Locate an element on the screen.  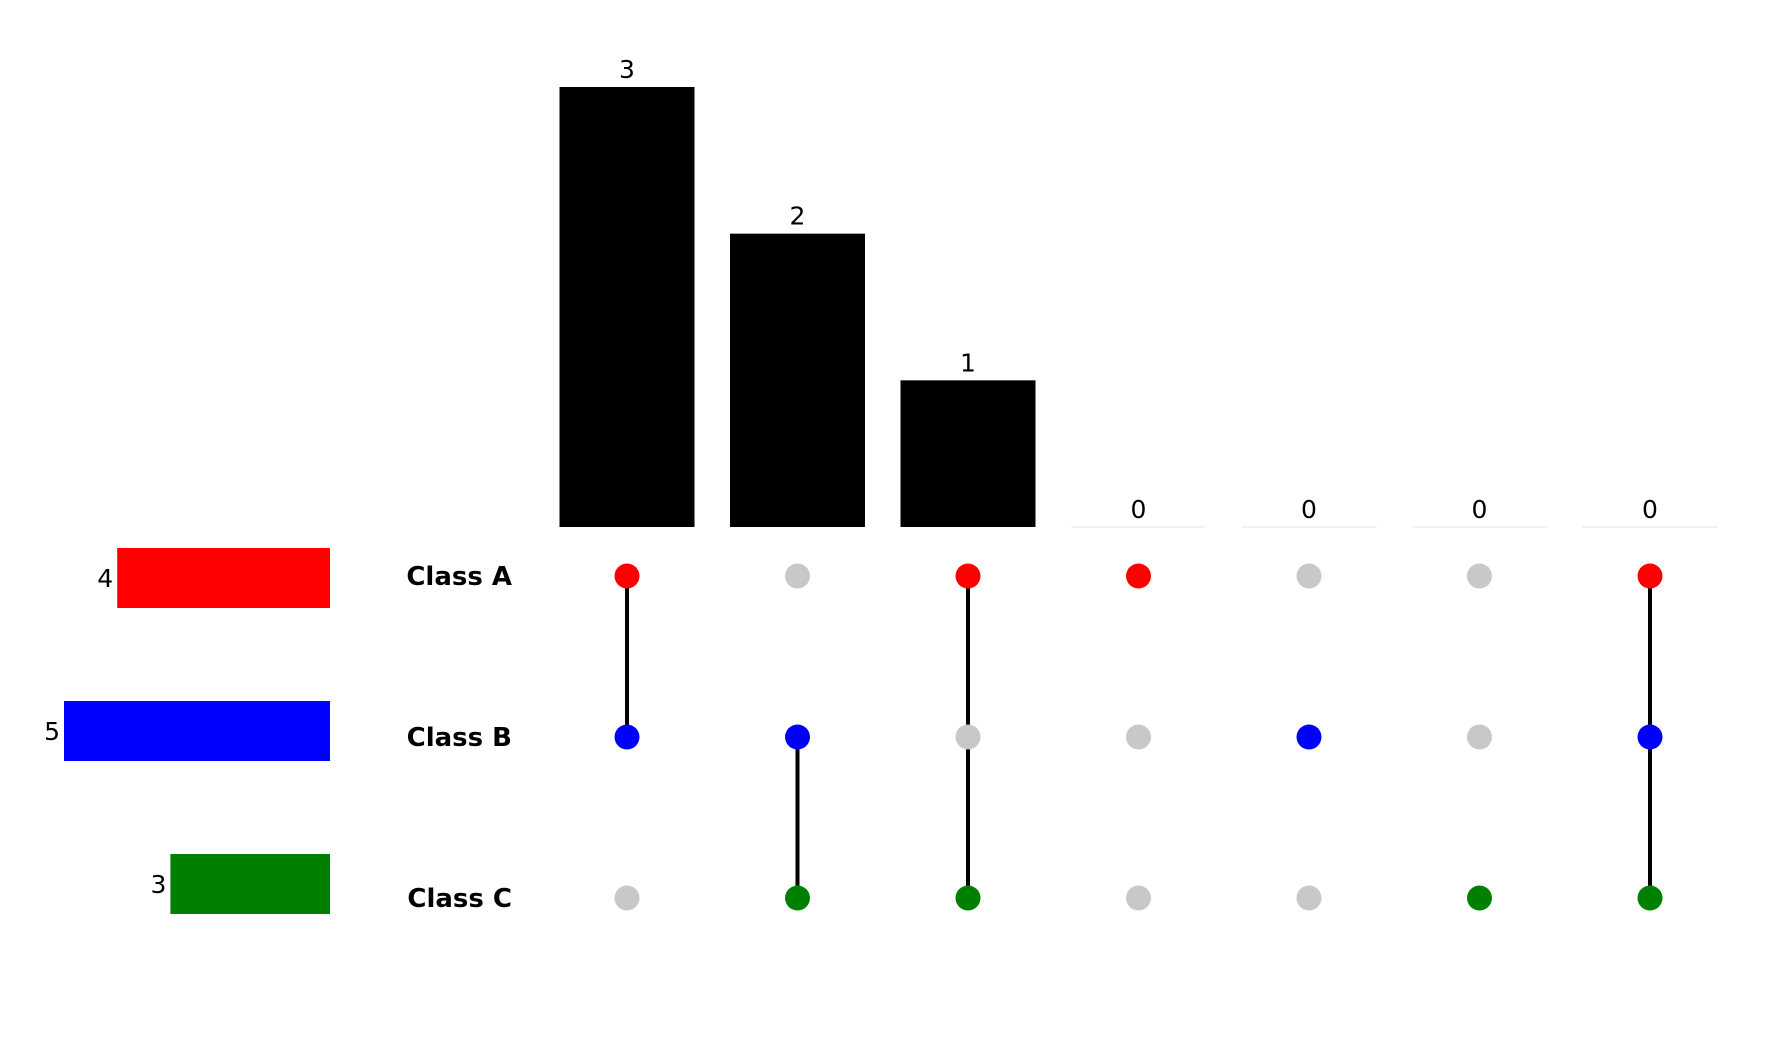
intersection-count-label: 2 is located at coordinates (798, 216).